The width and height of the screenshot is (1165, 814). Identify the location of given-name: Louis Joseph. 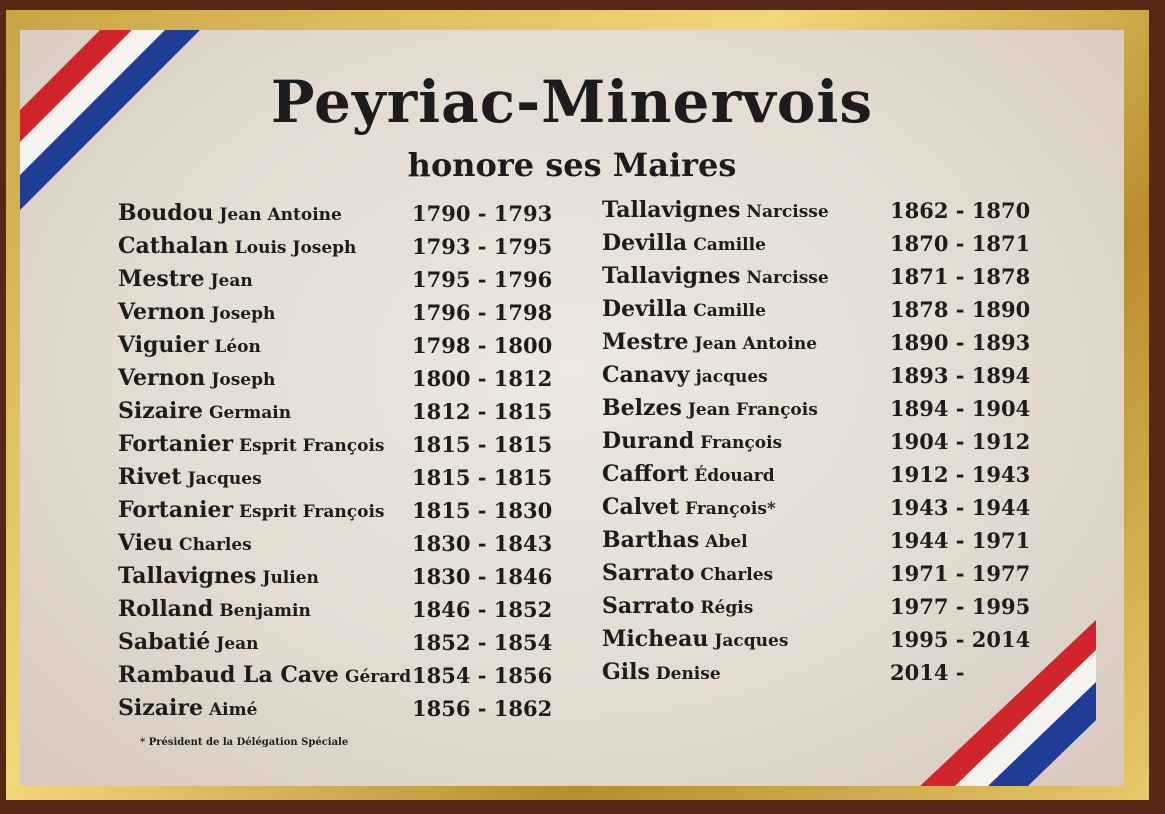
(295, 248).